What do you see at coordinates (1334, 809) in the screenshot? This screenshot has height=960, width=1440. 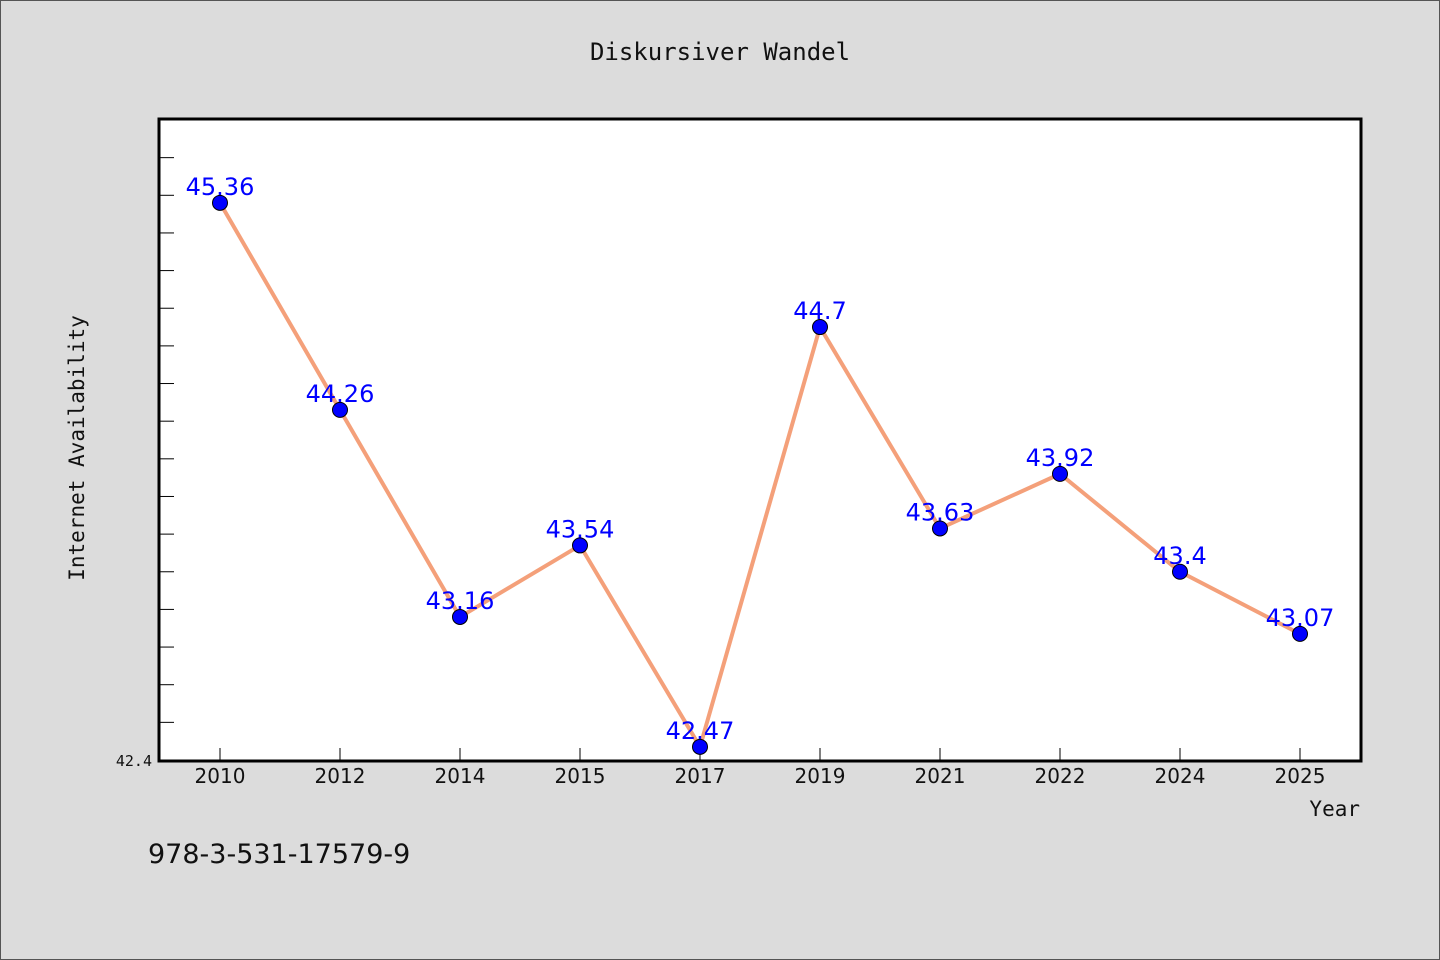 I see `x-axis-label: Year` at bounding box center [1334, 809].